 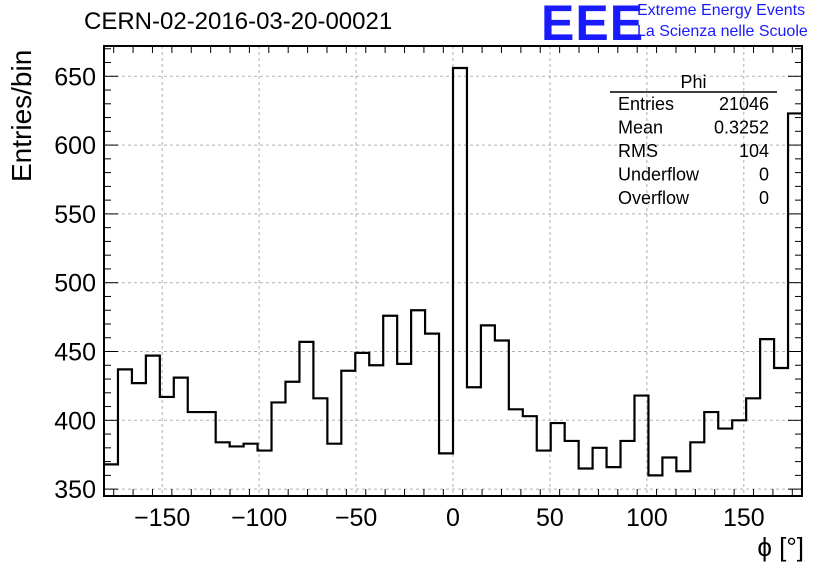 I want to click on logo-subtitle-1: Extreme Energy Events, so click(x=721, y=10).